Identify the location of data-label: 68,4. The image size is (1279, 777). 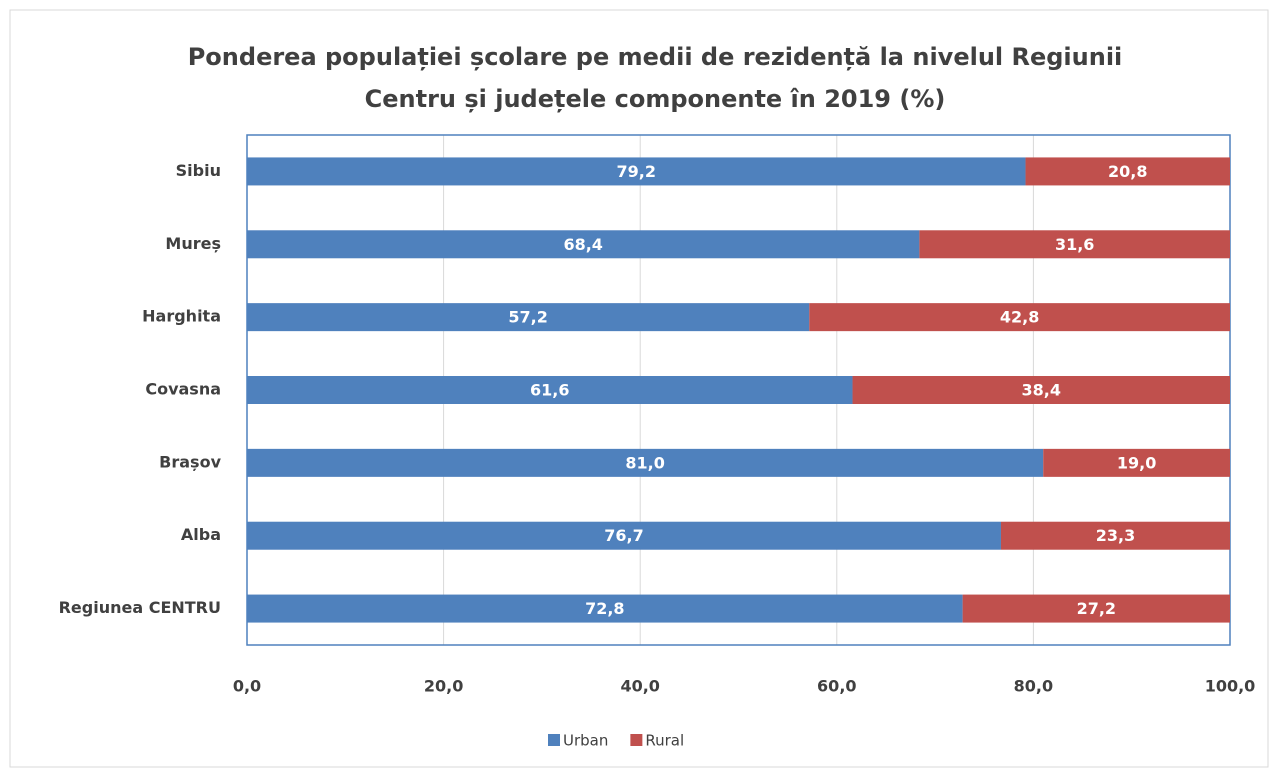
(582, 244).